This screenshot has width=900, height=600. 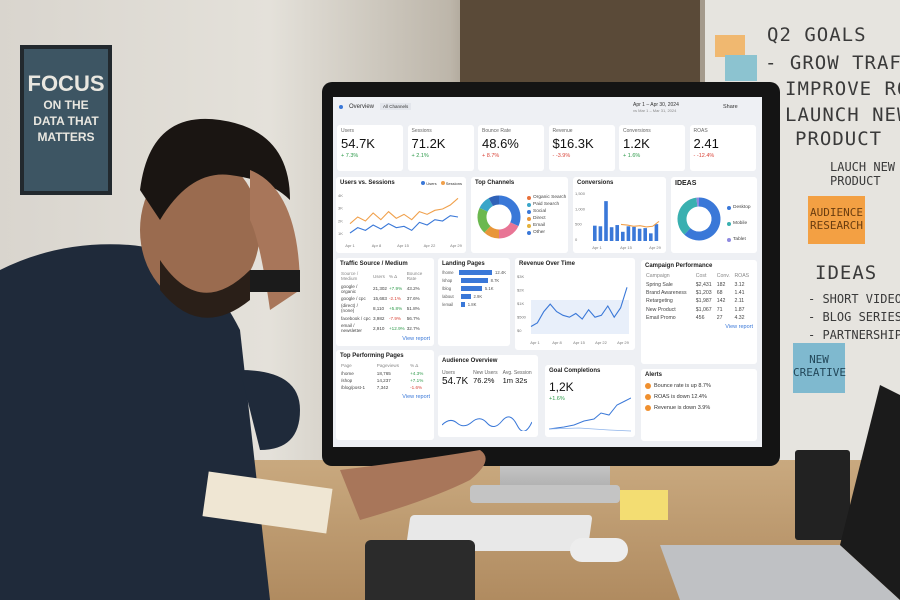 I want to click on table-row: /shop 14,237 +7.1%, so click(x=385, y=380).